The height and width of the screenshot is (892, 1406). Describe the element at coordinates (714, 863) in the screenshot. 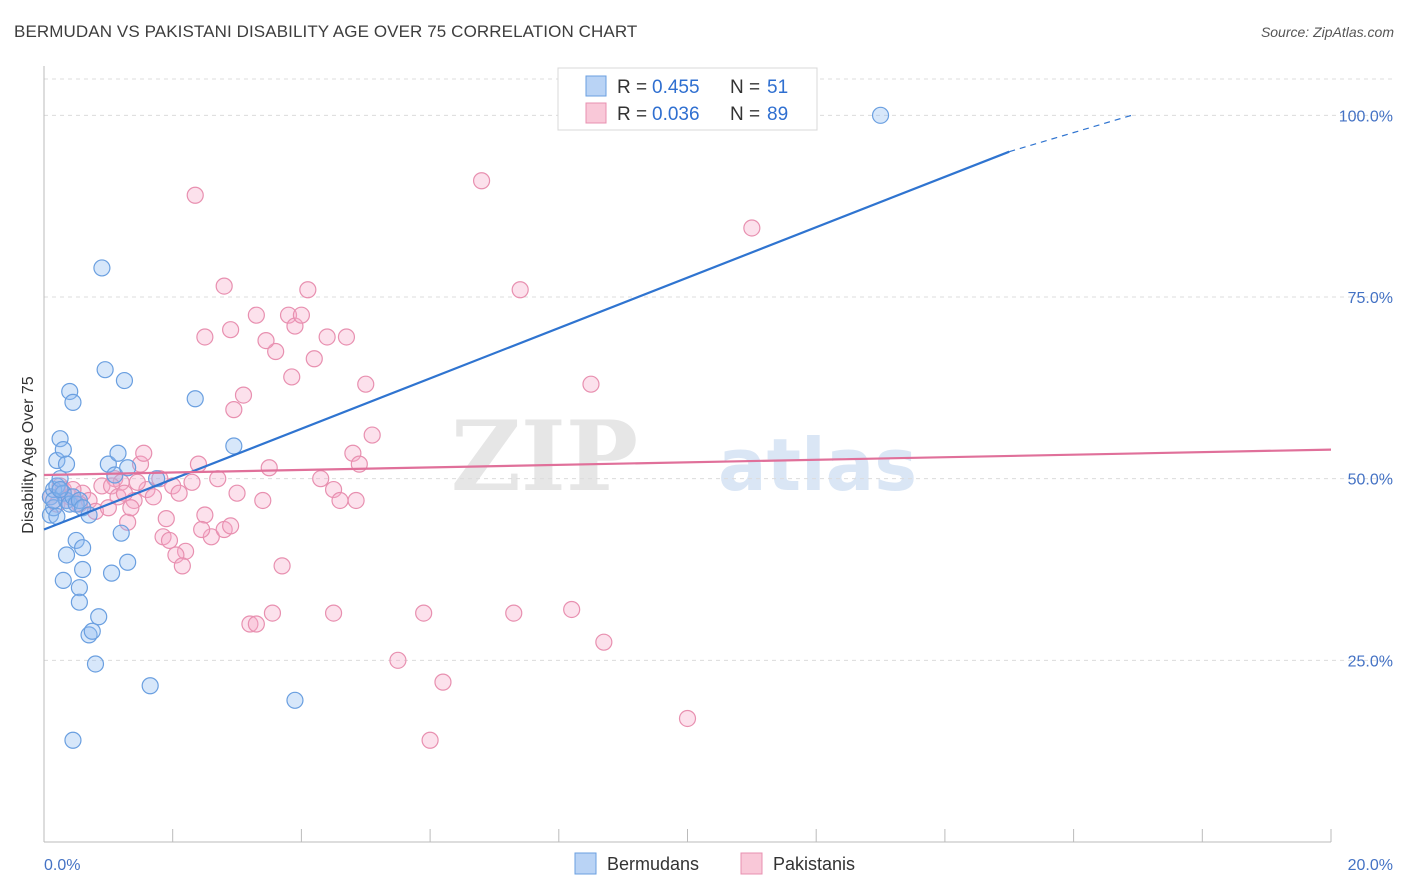

I see `bottom-legend: Bermudans Pakistanis` at that location.